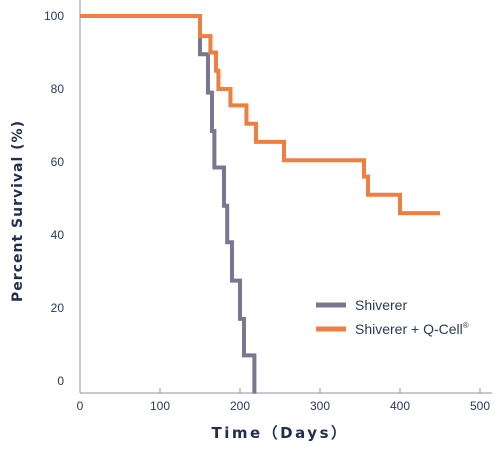 The image size is (500, 454). What do you see at coordinates (58, 89) in the screenshot?
I see `y-tick-label: 80` at bounding box center [58, 89].